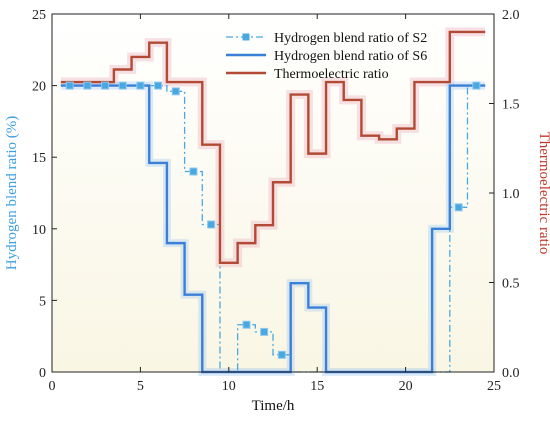  I want to click on y-right-tick-label: 1.0, so click(511, 194).